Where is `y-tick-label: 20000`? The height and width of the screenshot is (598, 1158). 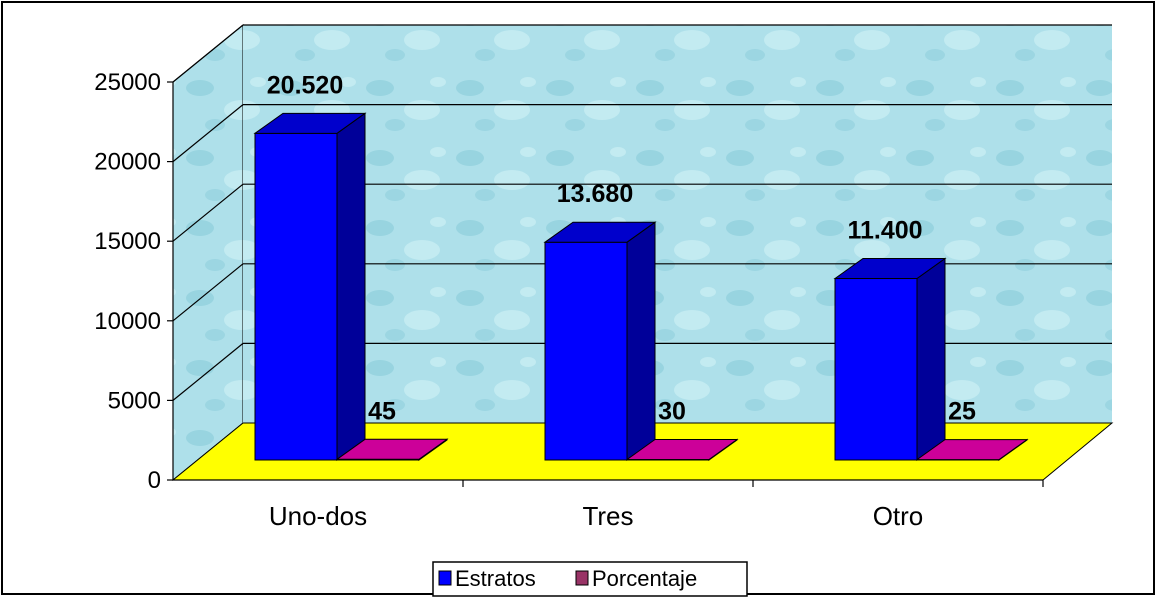
y-tick-label: 20000 is located at coordinates (127, 162).